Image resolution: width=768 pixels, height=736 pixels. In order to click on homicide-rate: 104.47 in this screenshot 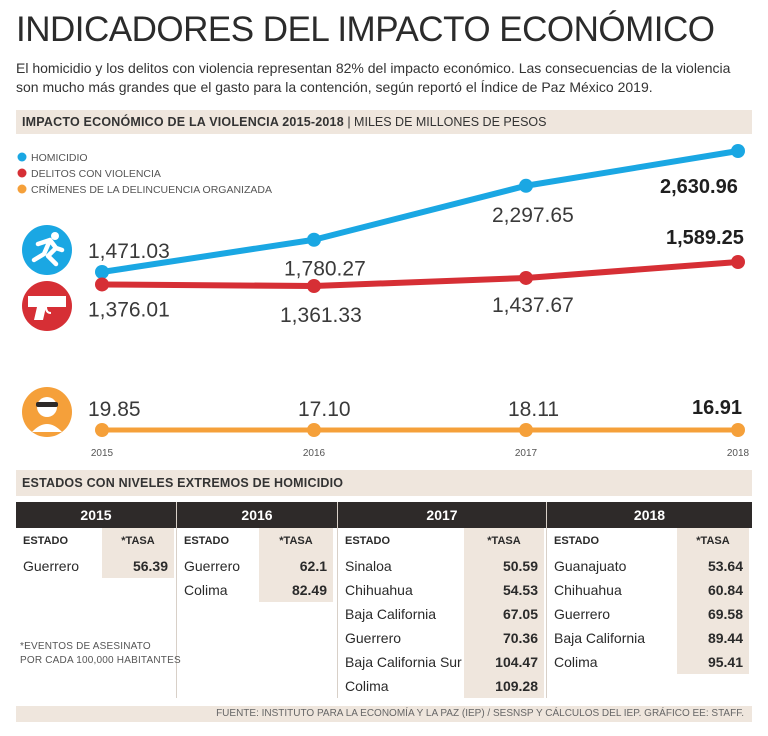, I will do `click(516, 662)`.